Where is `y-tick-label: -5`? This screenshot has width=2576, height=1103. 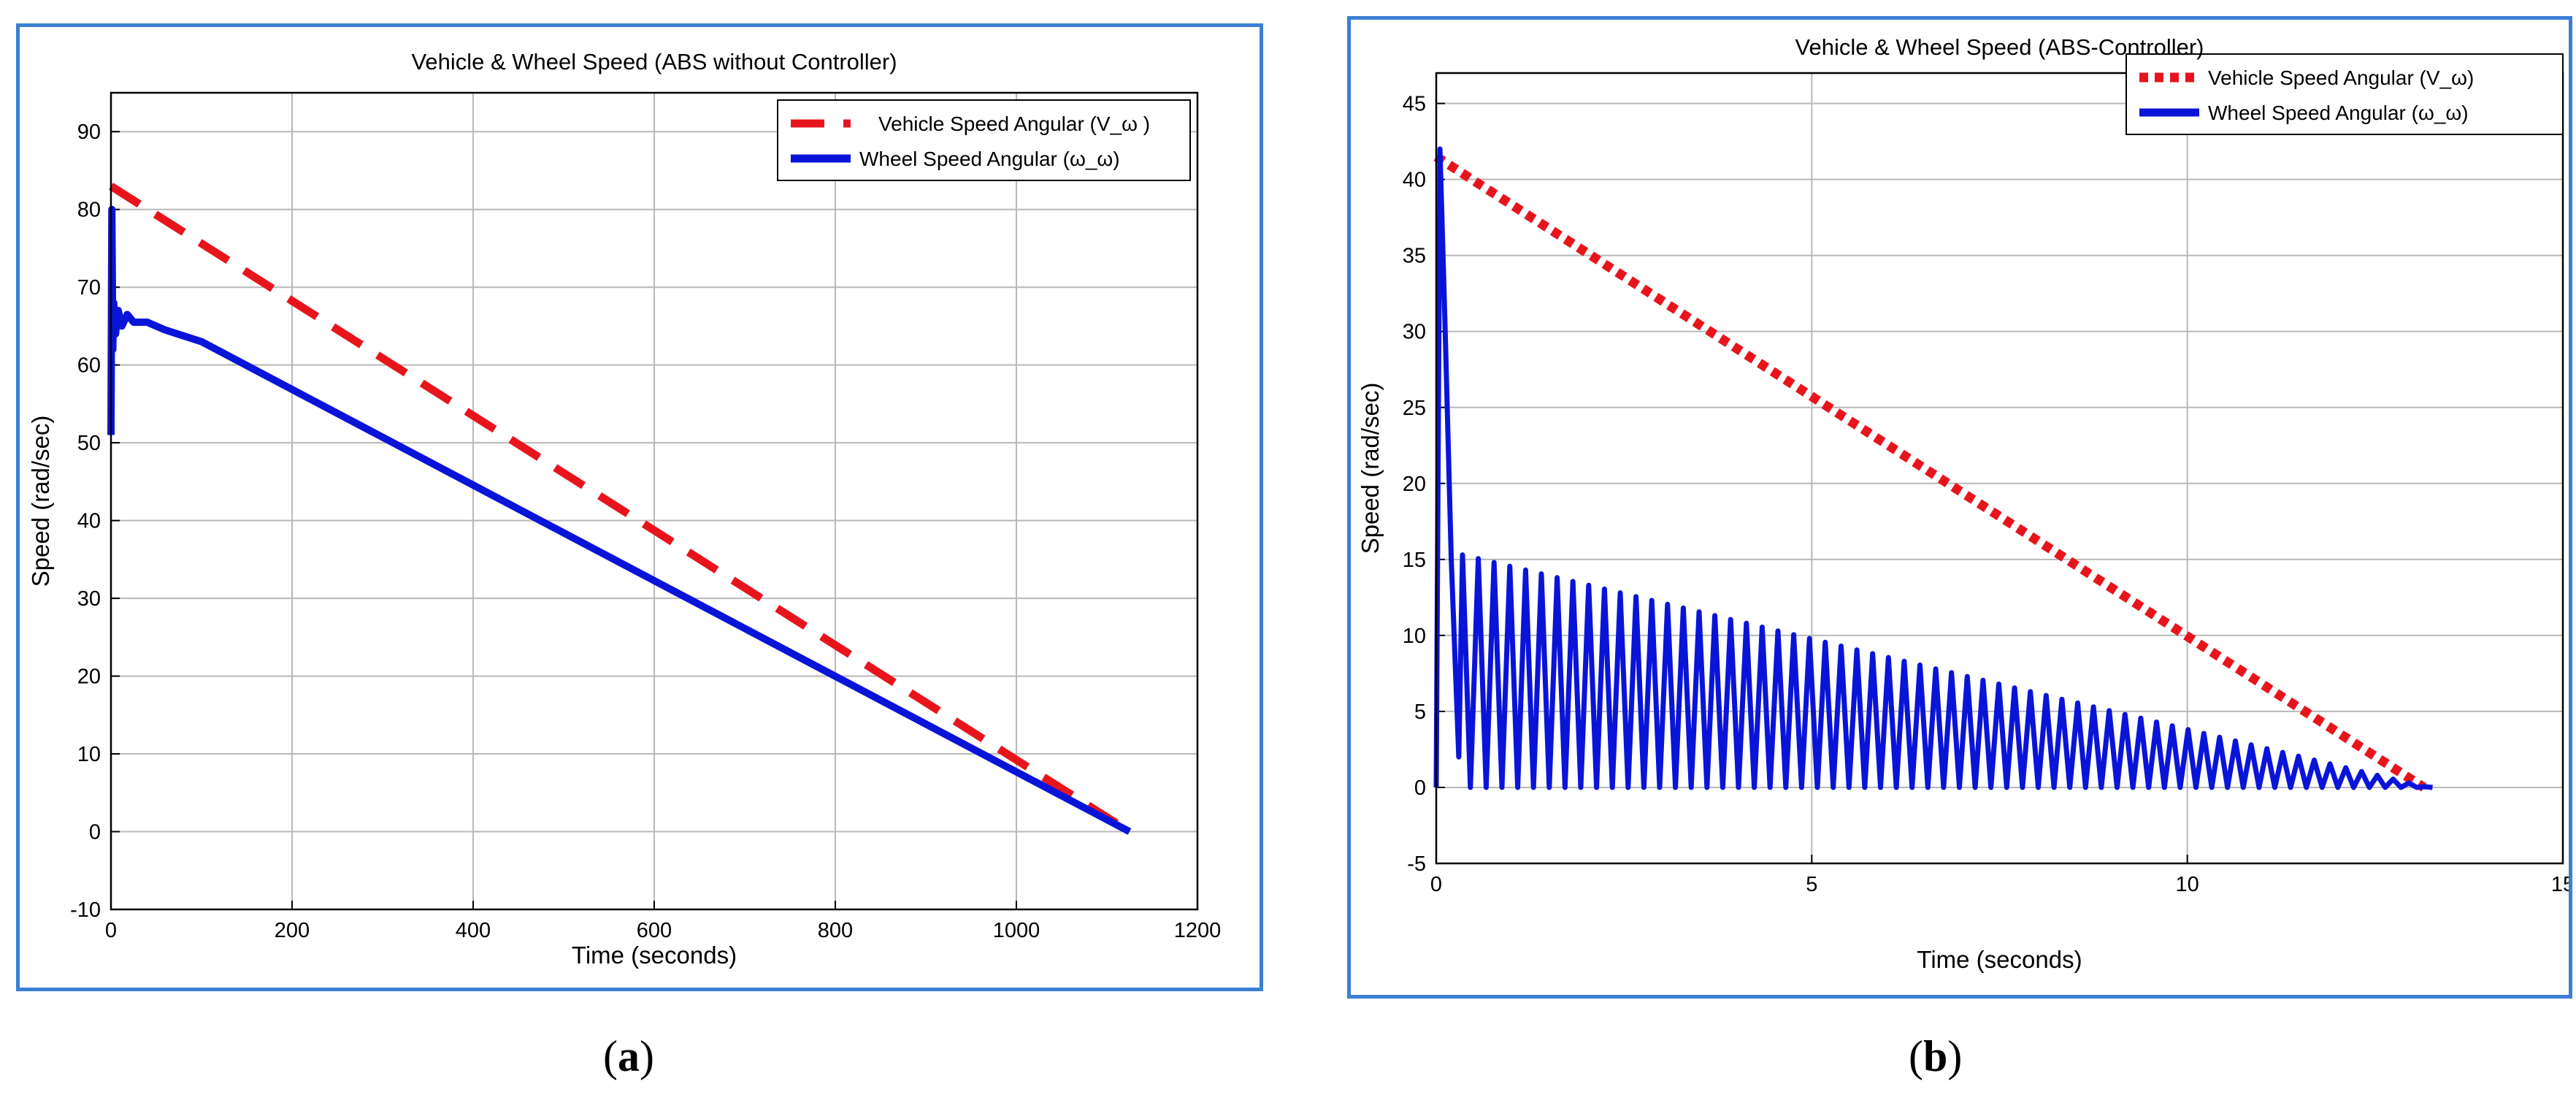 y-tick-label: -5 is located at coordinates (1416, 864).